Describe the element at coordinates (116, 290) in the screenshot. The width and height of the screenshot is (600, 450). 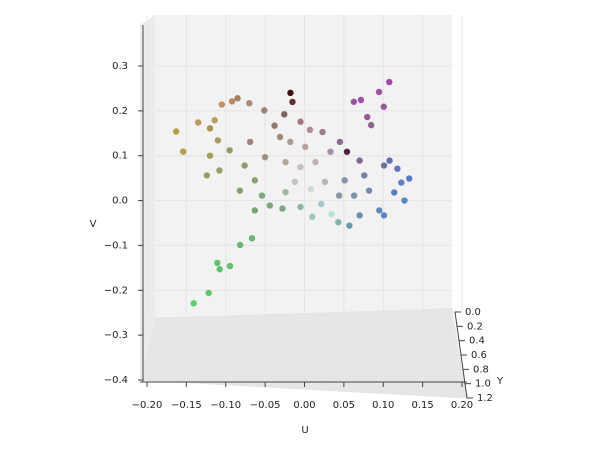
I see `z-tick-label: −0.2` at that location.